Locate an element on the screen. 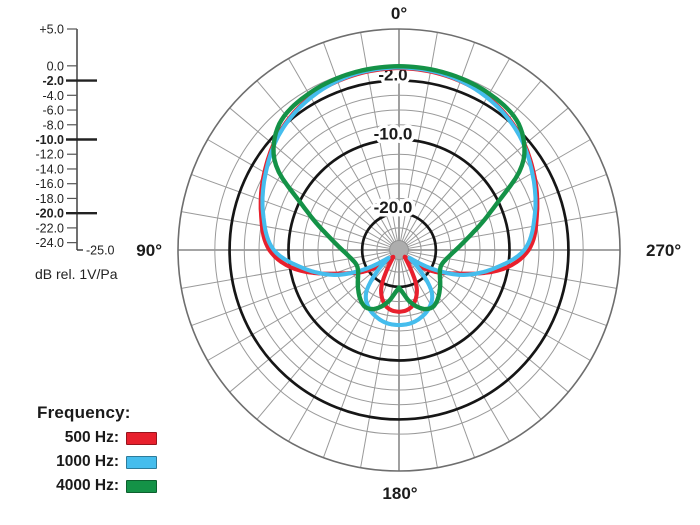 This screenshot has width=700, height=525. legend-label-500hz: 500 Hz: is located at coordinates (91, 437).